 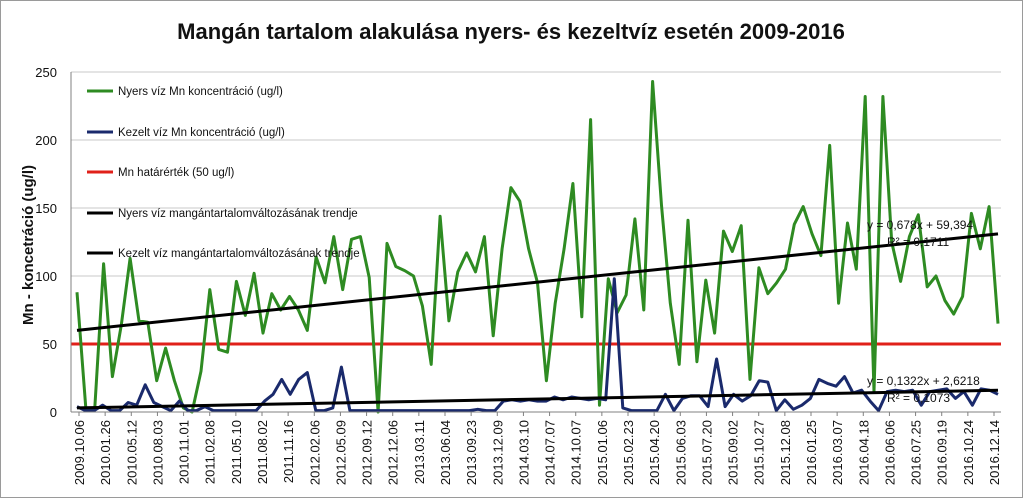 What do you see at coordinates (759, 452) in the screenshot?
I see `x-tick-label: 2015.10.27` at bounding box center [759, 452].